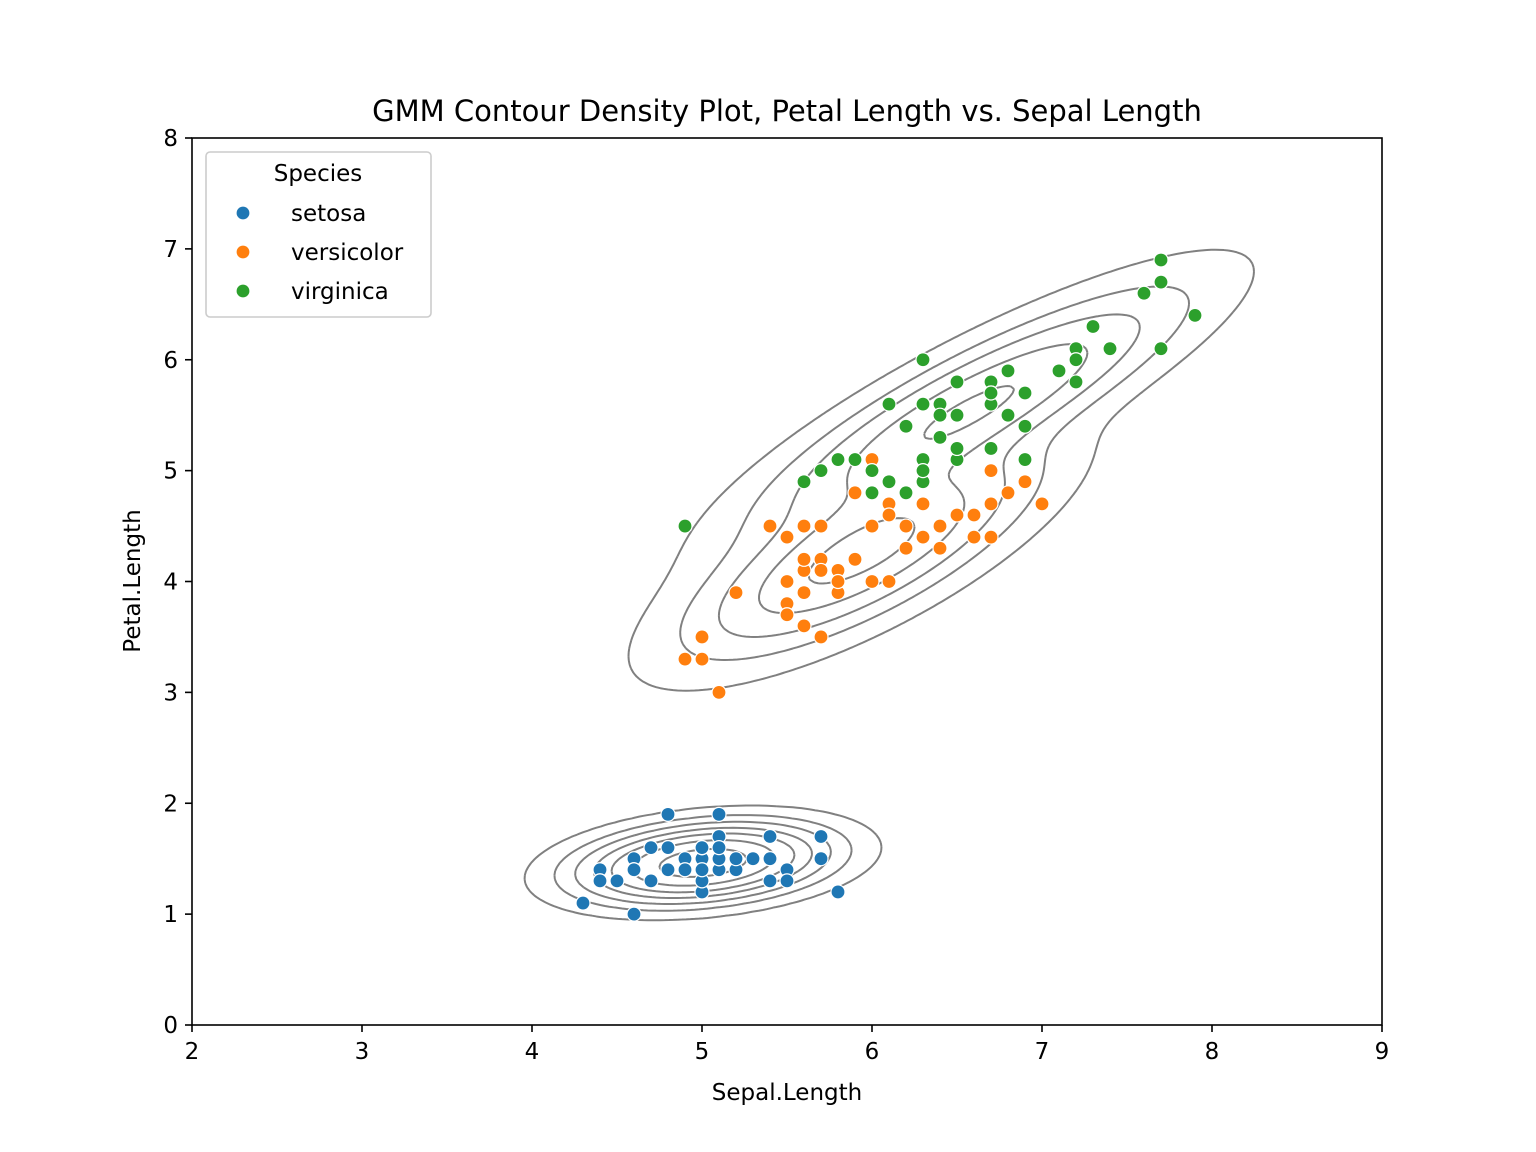 The height and width of the screenshot is (1152, 1536). Describe the element at coordinates (340, 292) in the screenshot. I see `legend-label-virginica: virginica` at that location.